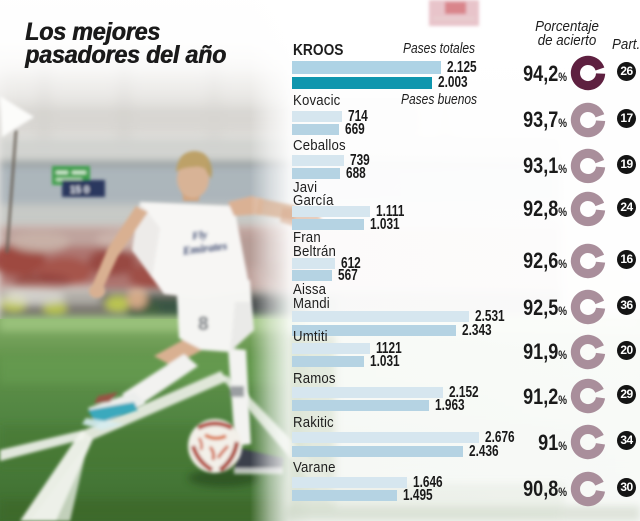  I want to click on svg-text: 15 0, so click(80, 190).